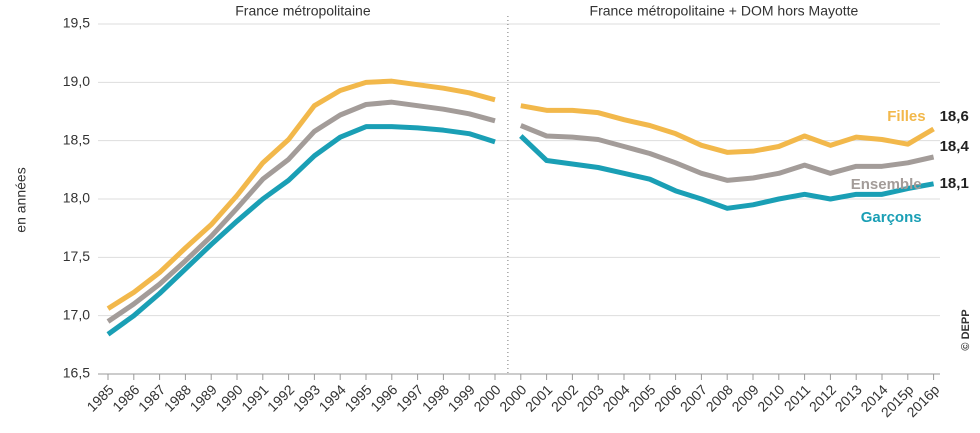 The image size is (980, 433). I want to click on x-tick-label: 1997, so click(409, 397).